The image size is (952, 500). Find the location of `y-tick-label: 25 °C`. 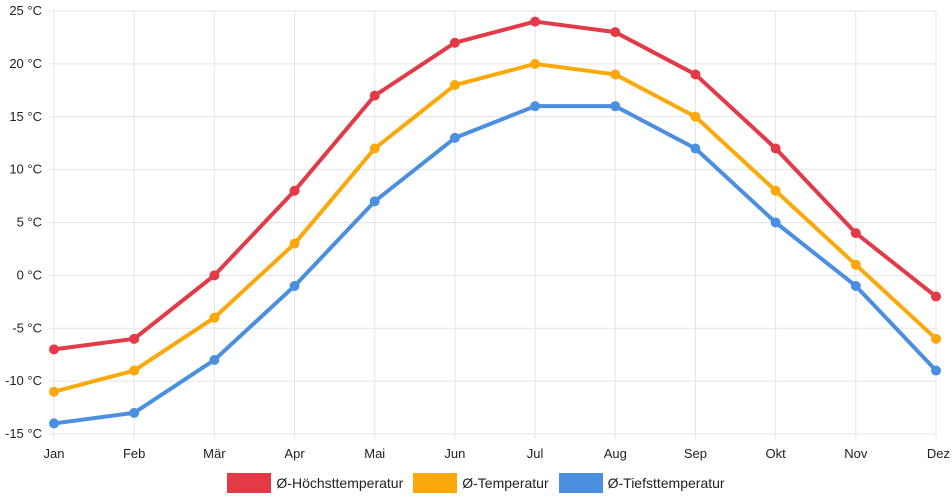

y-tick-label: 25 °C is located at coordinates (25, 10).